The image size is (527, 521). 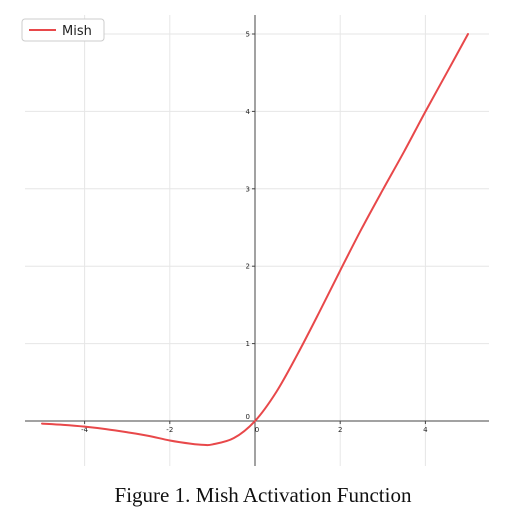 What do you see at coordinates (248, 267) in the screenshot?
I see `y-tick-label: 2` at bounding box center [248, 267].